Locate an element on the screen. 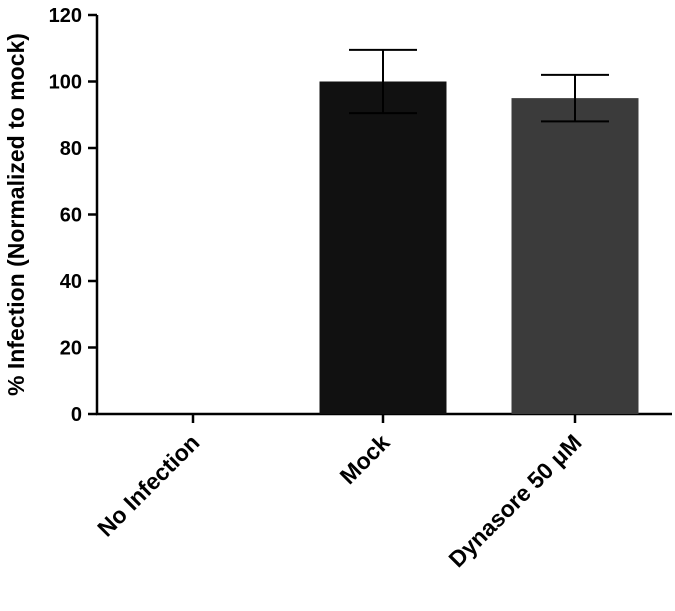 Image resolution: width=675 pixels, height=611 pixels. y-axis-label: % Infection (Normalized to mock) is located at coordinates (16, 214).